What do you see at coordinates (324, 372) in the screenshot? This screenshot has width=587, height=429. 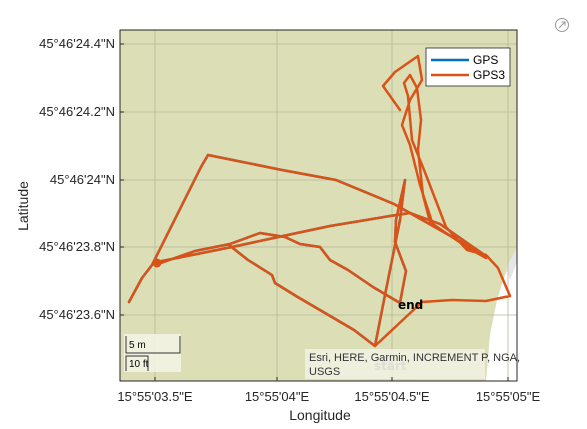 I see `attribution-line-2: USGS` at bounding box center [324, 372].